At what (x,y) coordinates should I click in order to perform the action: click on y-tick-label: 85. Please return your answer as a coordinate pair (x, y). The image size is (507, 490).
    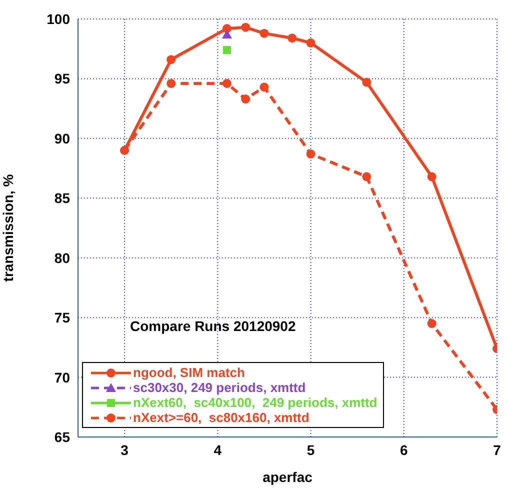
    Looking at the image, I should click on (62, 198).